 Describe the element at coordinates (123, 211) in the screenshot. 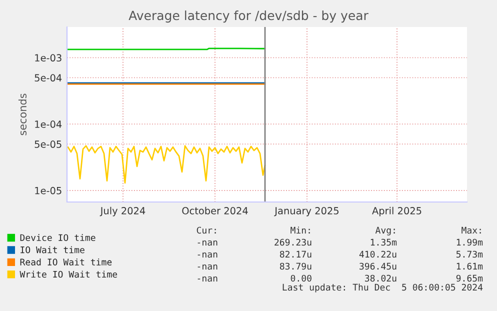

I see `x-tick-label: July 2024` at that location.